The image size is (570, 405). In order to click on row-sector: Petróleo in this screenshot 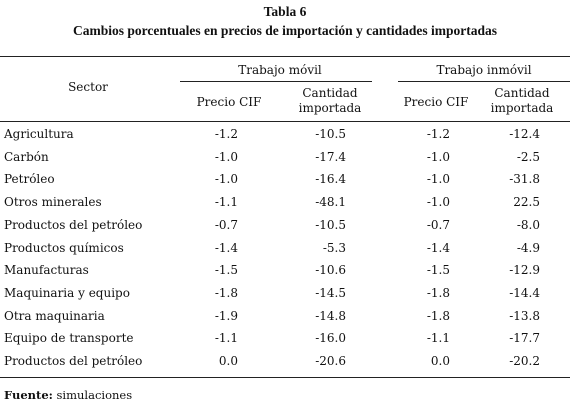, I will do `click(29, 179)`.